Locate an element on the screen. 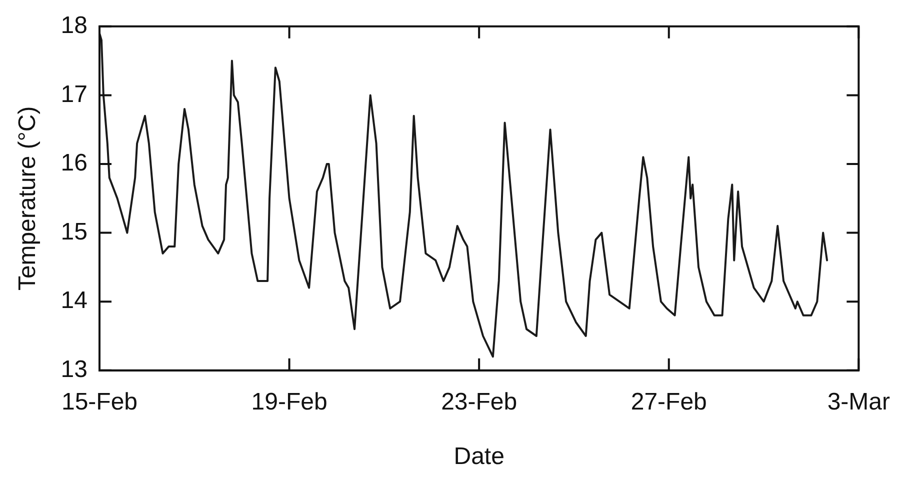 The height and width of the screenshot is (480, 908). x-tick-label: 15-Feb is located at coordinates (99, 402).